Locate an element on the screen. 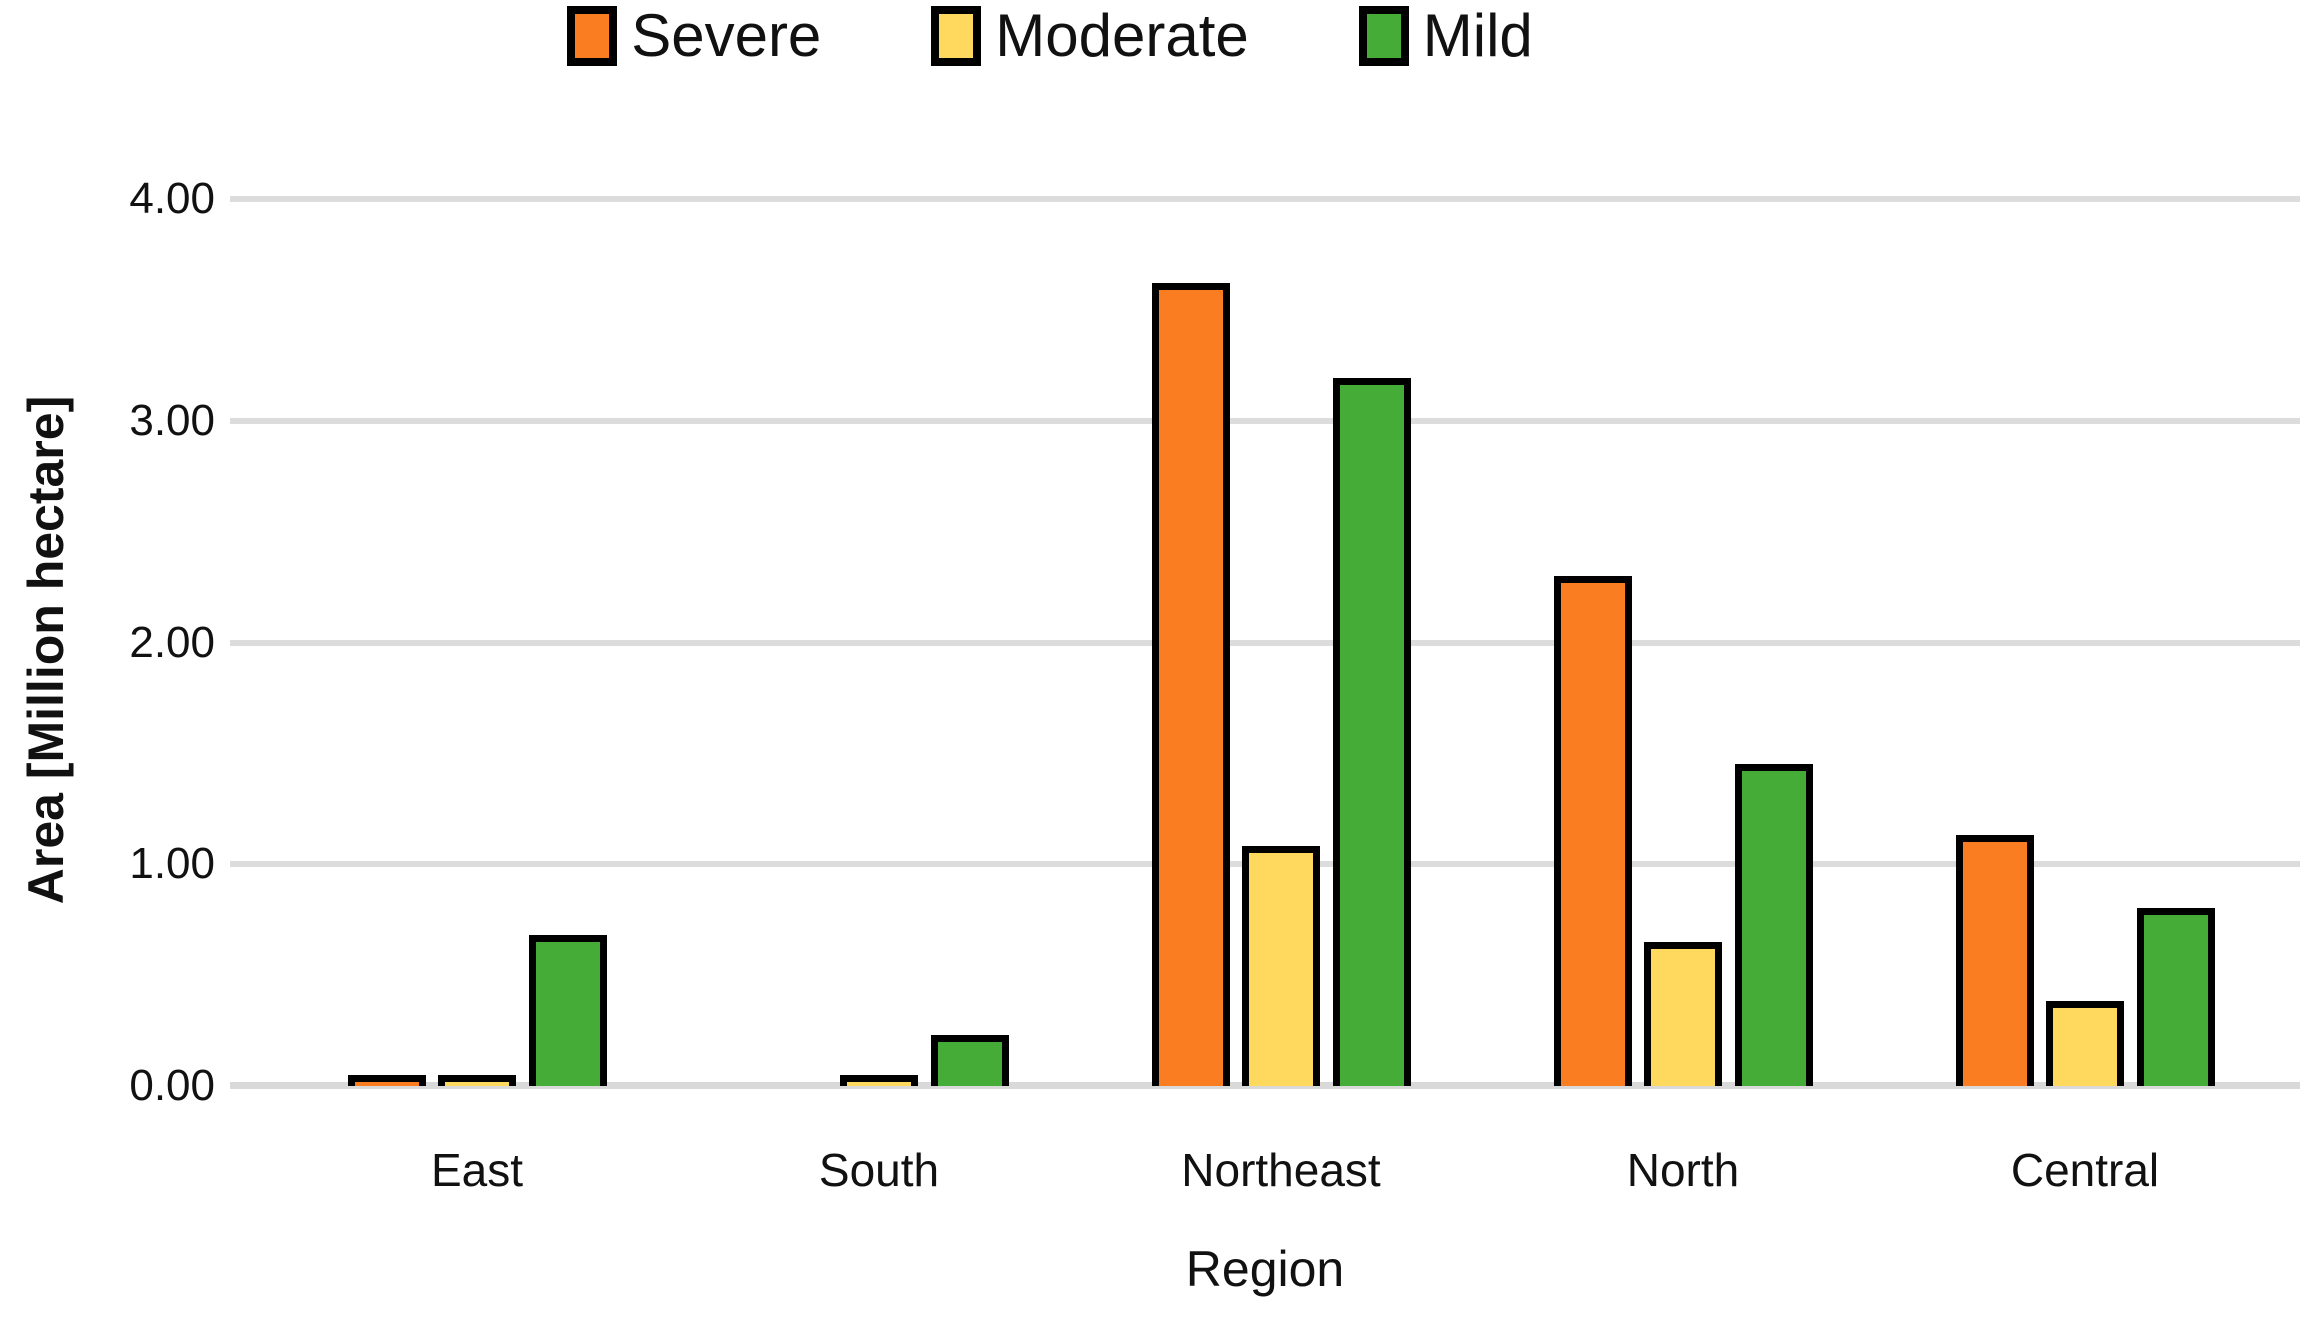 This screenshot has height=1318, width=2310. bar-central-moderate is located at coordinates (2085, 1043).